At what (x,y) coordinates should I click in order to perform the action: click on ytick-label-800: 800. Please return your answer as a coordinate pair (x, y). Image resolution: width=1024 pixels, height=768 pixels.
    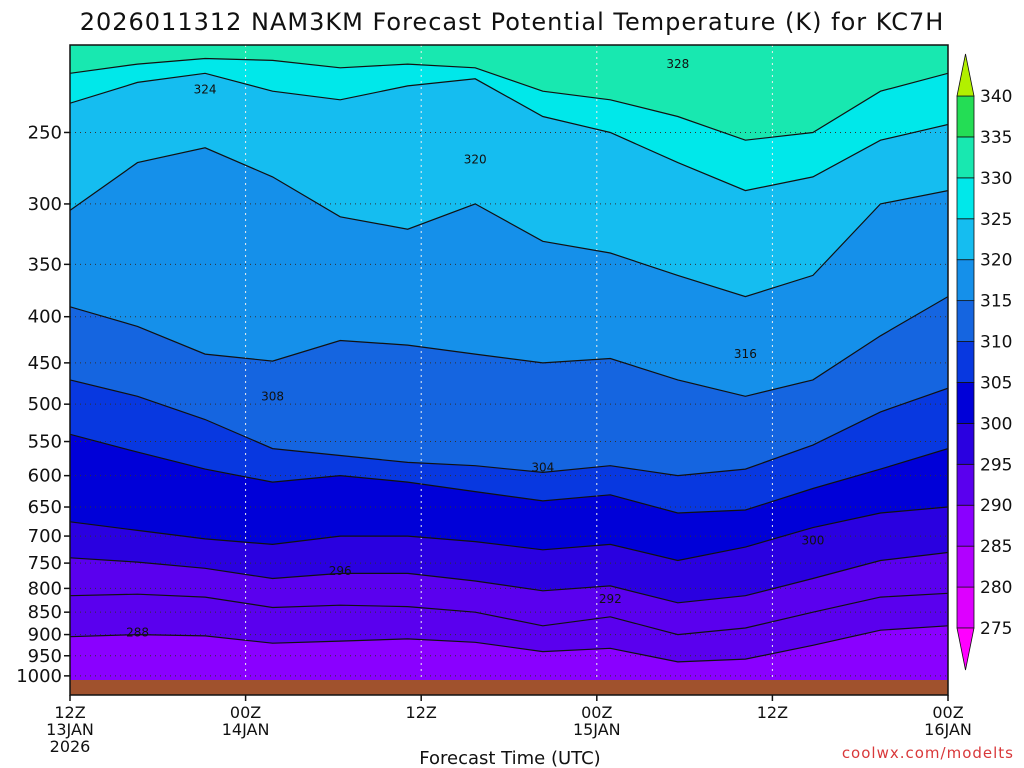
    Looking at the image, I should click on (45, 588).